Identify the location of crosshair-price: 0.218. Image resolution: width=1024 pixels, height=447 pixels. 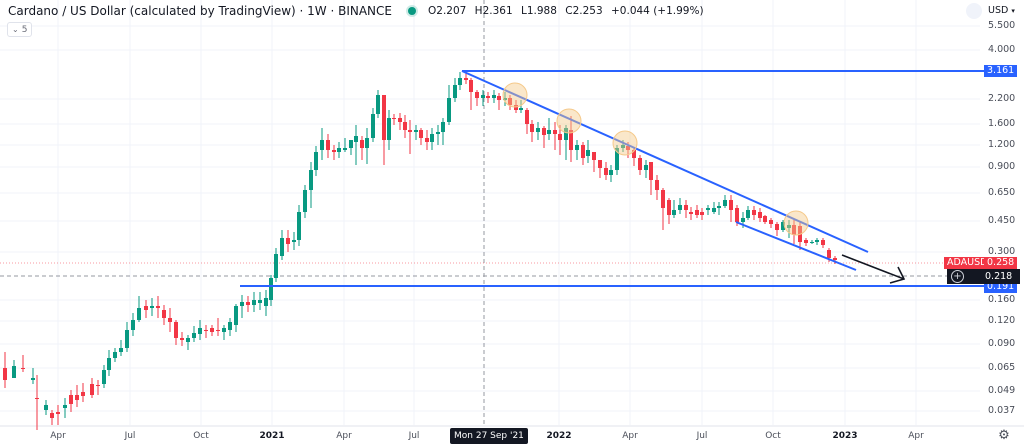
(999, 276).